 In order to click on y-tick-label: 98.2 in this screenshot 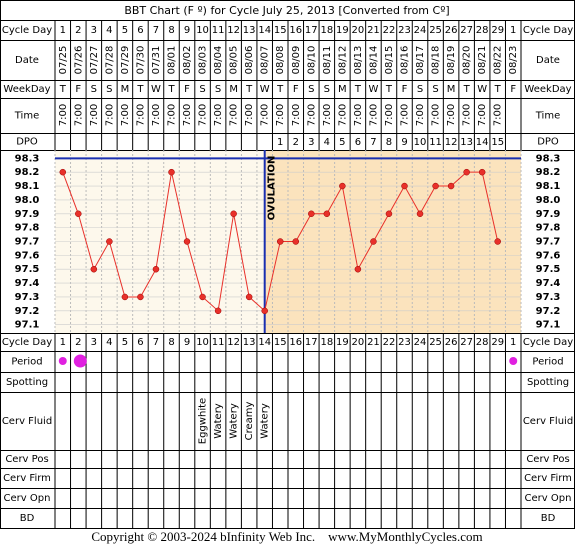, I will do `click(27, 172)`.